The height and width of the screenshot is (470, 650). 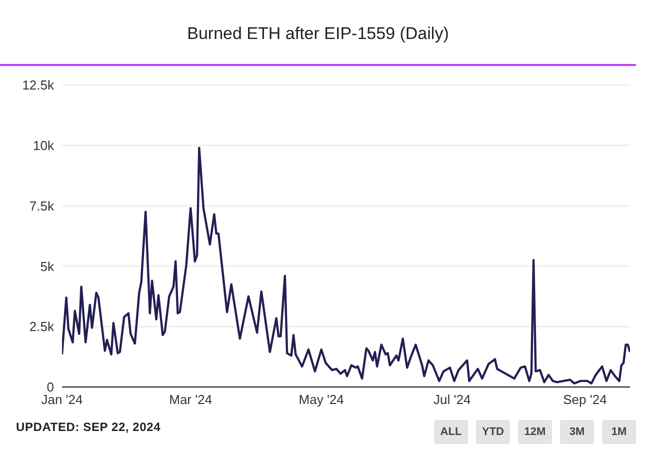 I want to click on x-tick-label: Mar '24, so click(x=190, y=400).